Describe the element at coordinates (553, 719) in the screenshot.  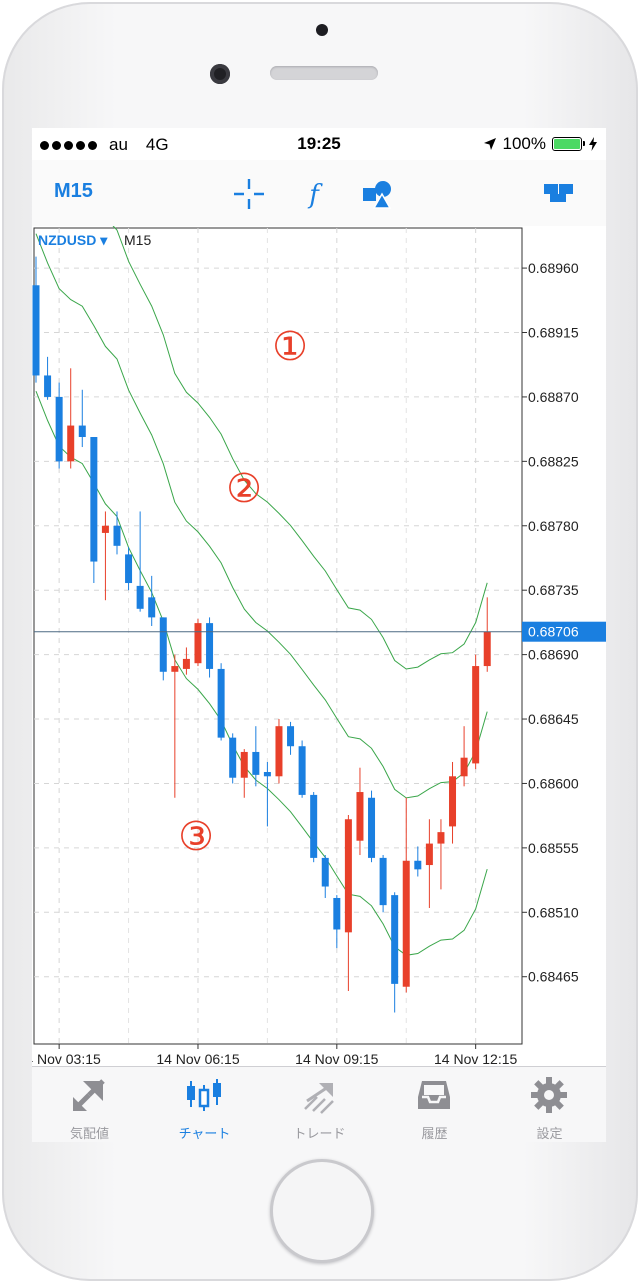
I see `y-tick-label: 0.68645` at that location.